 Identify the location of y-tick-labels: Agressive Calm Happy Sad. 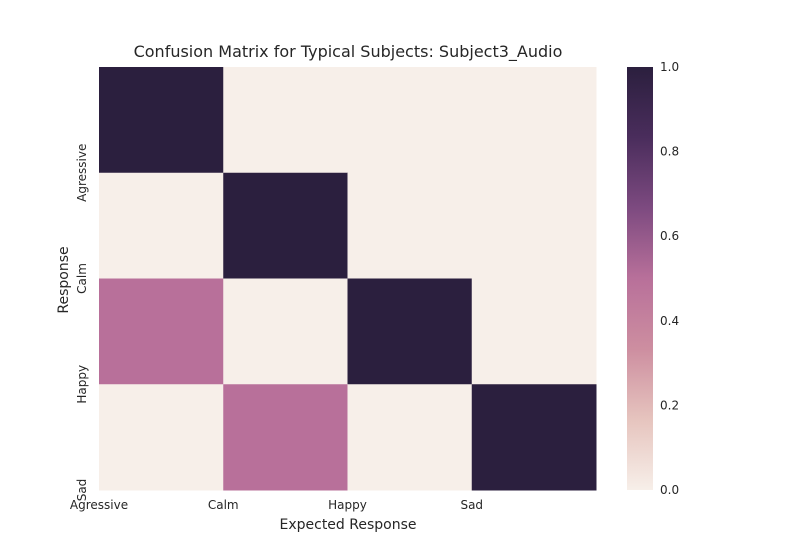
(82, 323).